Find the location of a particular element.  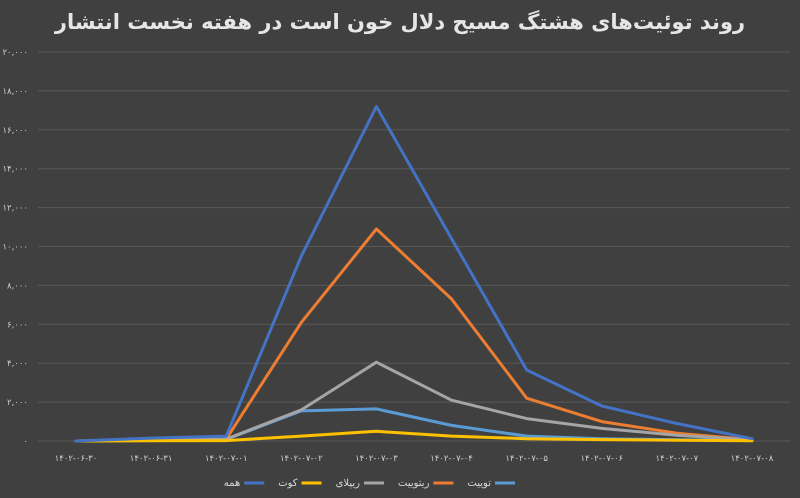

x-tick-label: ۱۴۰۲-۰۷-۰۷ is located at coordinates (677, 459).